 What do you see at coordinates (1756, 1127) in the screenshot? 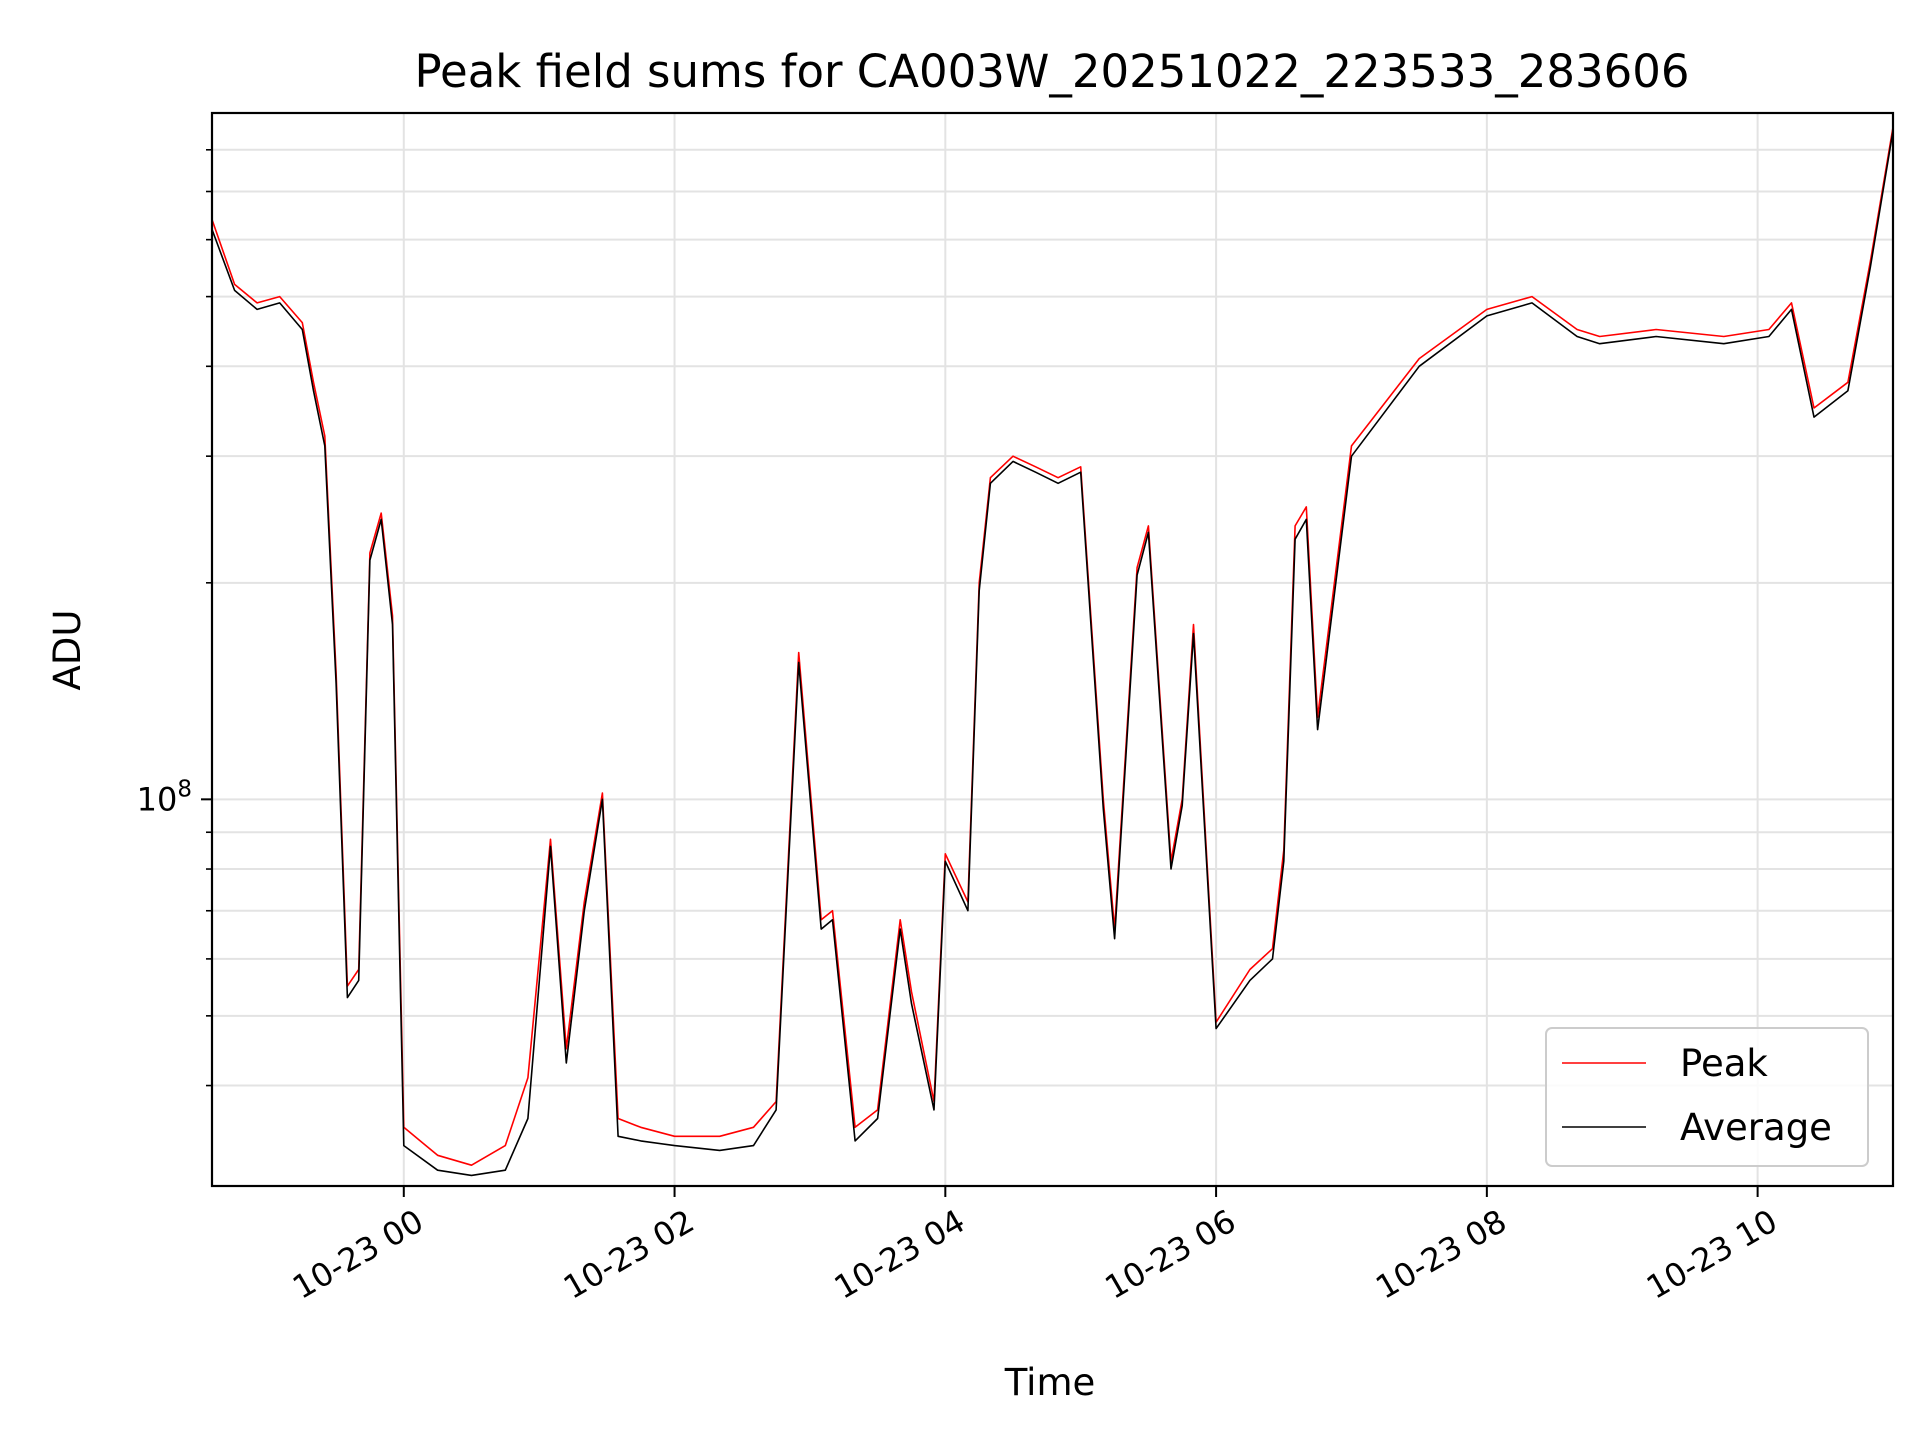
I see `legend-label-average: Average` at bounding box center [1756, 1127].